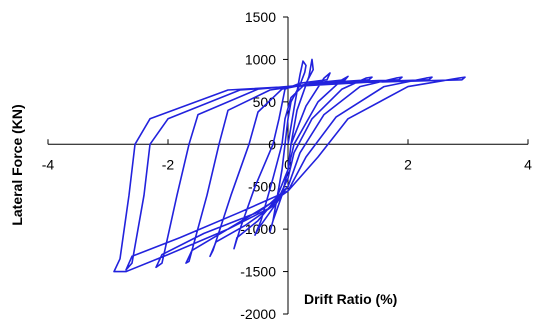 The width and height of the screenshot is (539, 323). What do you see at coordinates (350, 299) in the screenshot?
I see `x-axis-title: Drift Ratio (%)` at bounding box center [350, 299].